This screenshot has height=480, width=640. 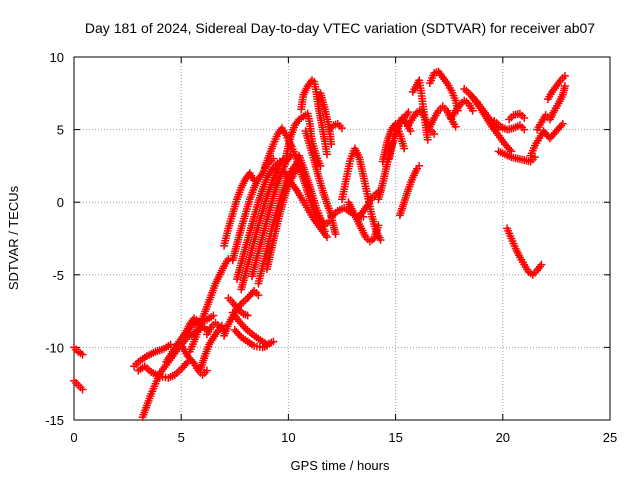 I want to click on x-tick-label: 20, so click(x=503, y=437).